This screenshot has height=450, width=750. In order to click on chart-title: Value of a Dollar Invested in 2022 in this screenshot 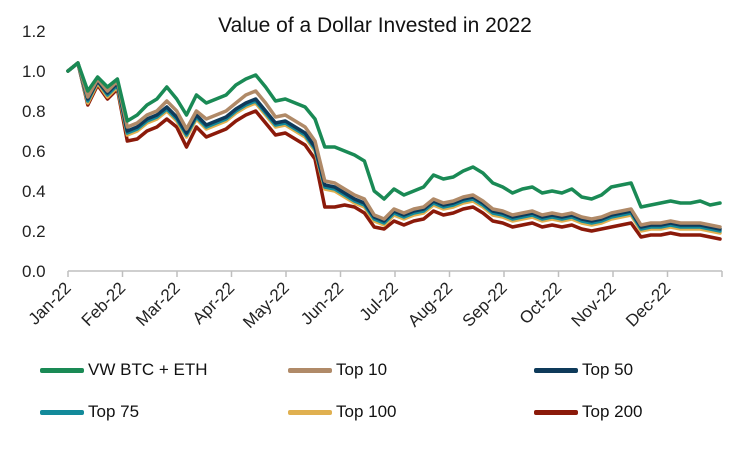, I will do `click(375, 25)`.